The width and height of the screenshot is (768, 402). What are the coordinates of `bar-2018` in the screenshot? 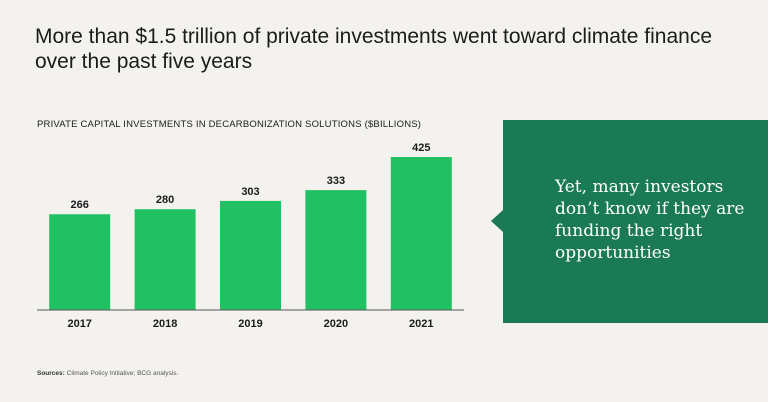 It's located at (165, 259).